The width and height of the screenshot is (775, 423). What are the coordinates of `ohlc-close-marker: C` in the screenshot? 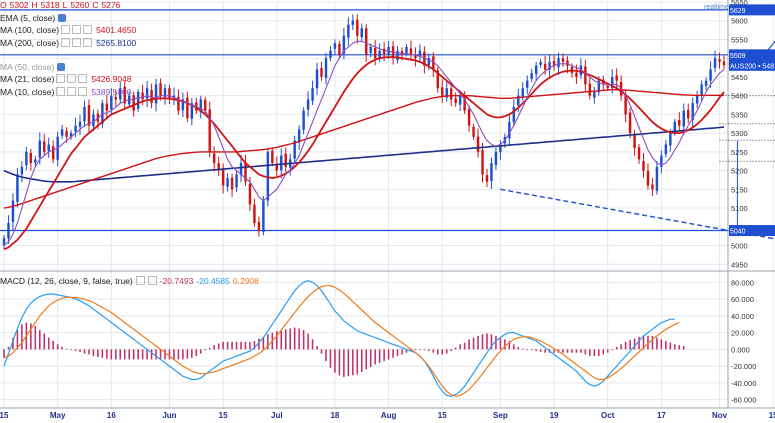 It's located at (95, 5).